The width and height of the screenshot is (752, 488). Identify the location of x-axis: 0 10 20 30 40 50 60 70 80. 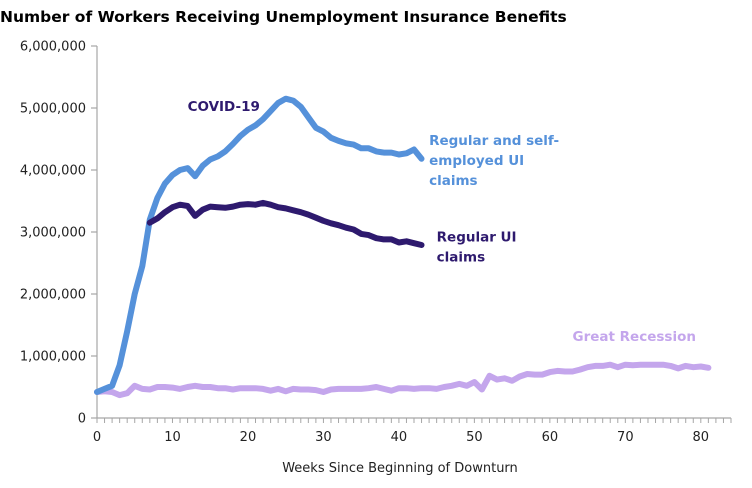
(412, 431).